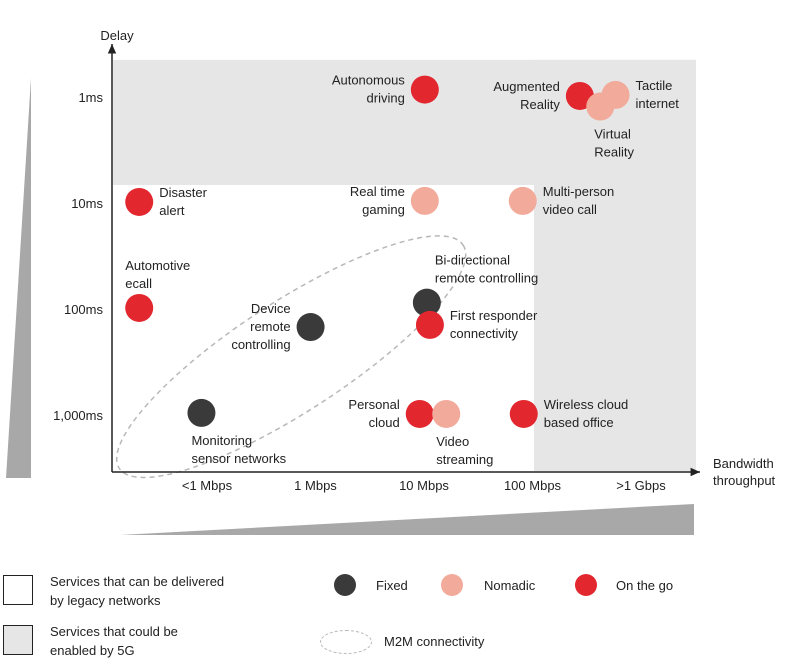 The width and height of the screenshot is (794, 665). Describe the element at coordinates (18, 278) in the screenshot. I see `delay-wedge` at that location.